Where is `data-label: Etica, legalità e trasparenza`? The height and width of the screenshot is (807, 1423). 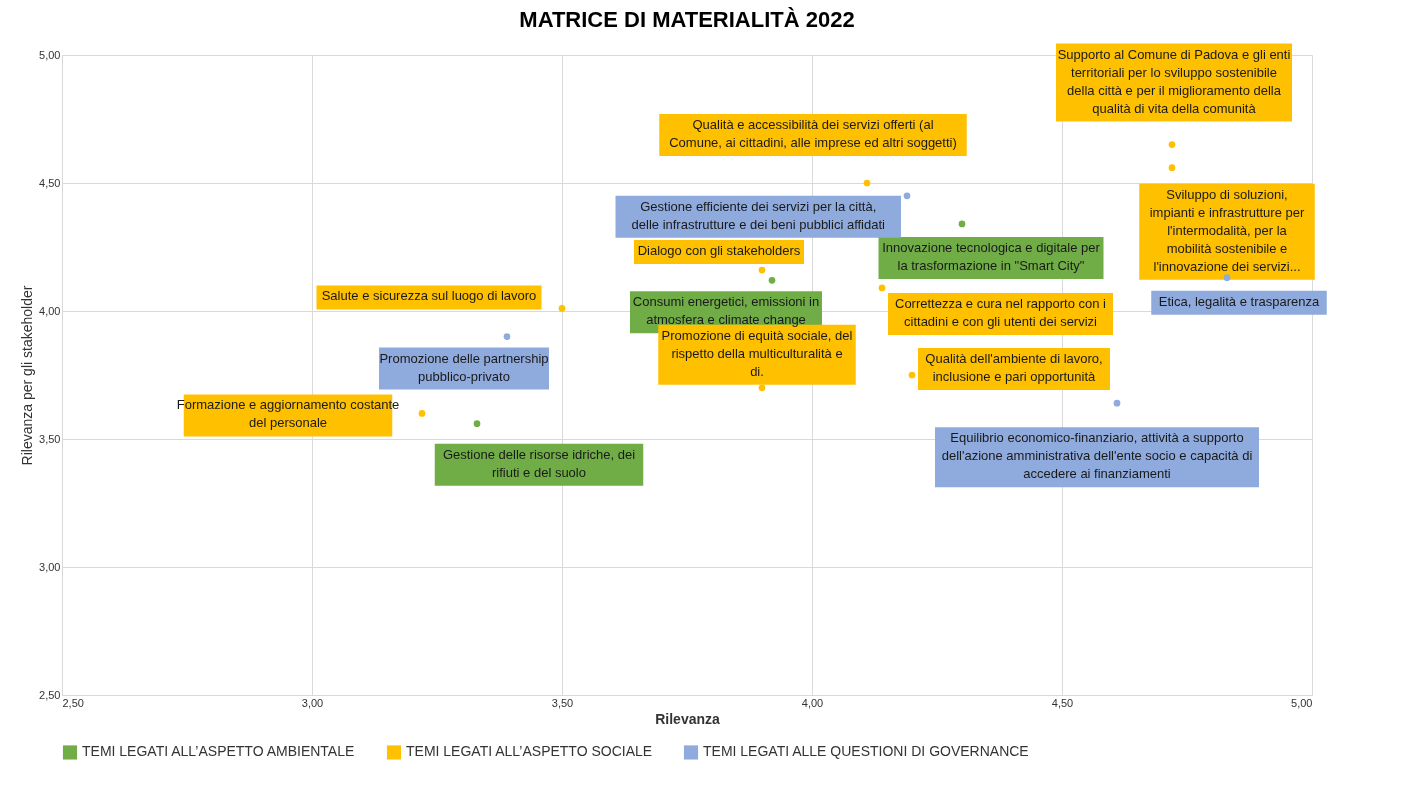 data-label: Etica, legalità e trasparenza is located at coordinates (1239, 301).